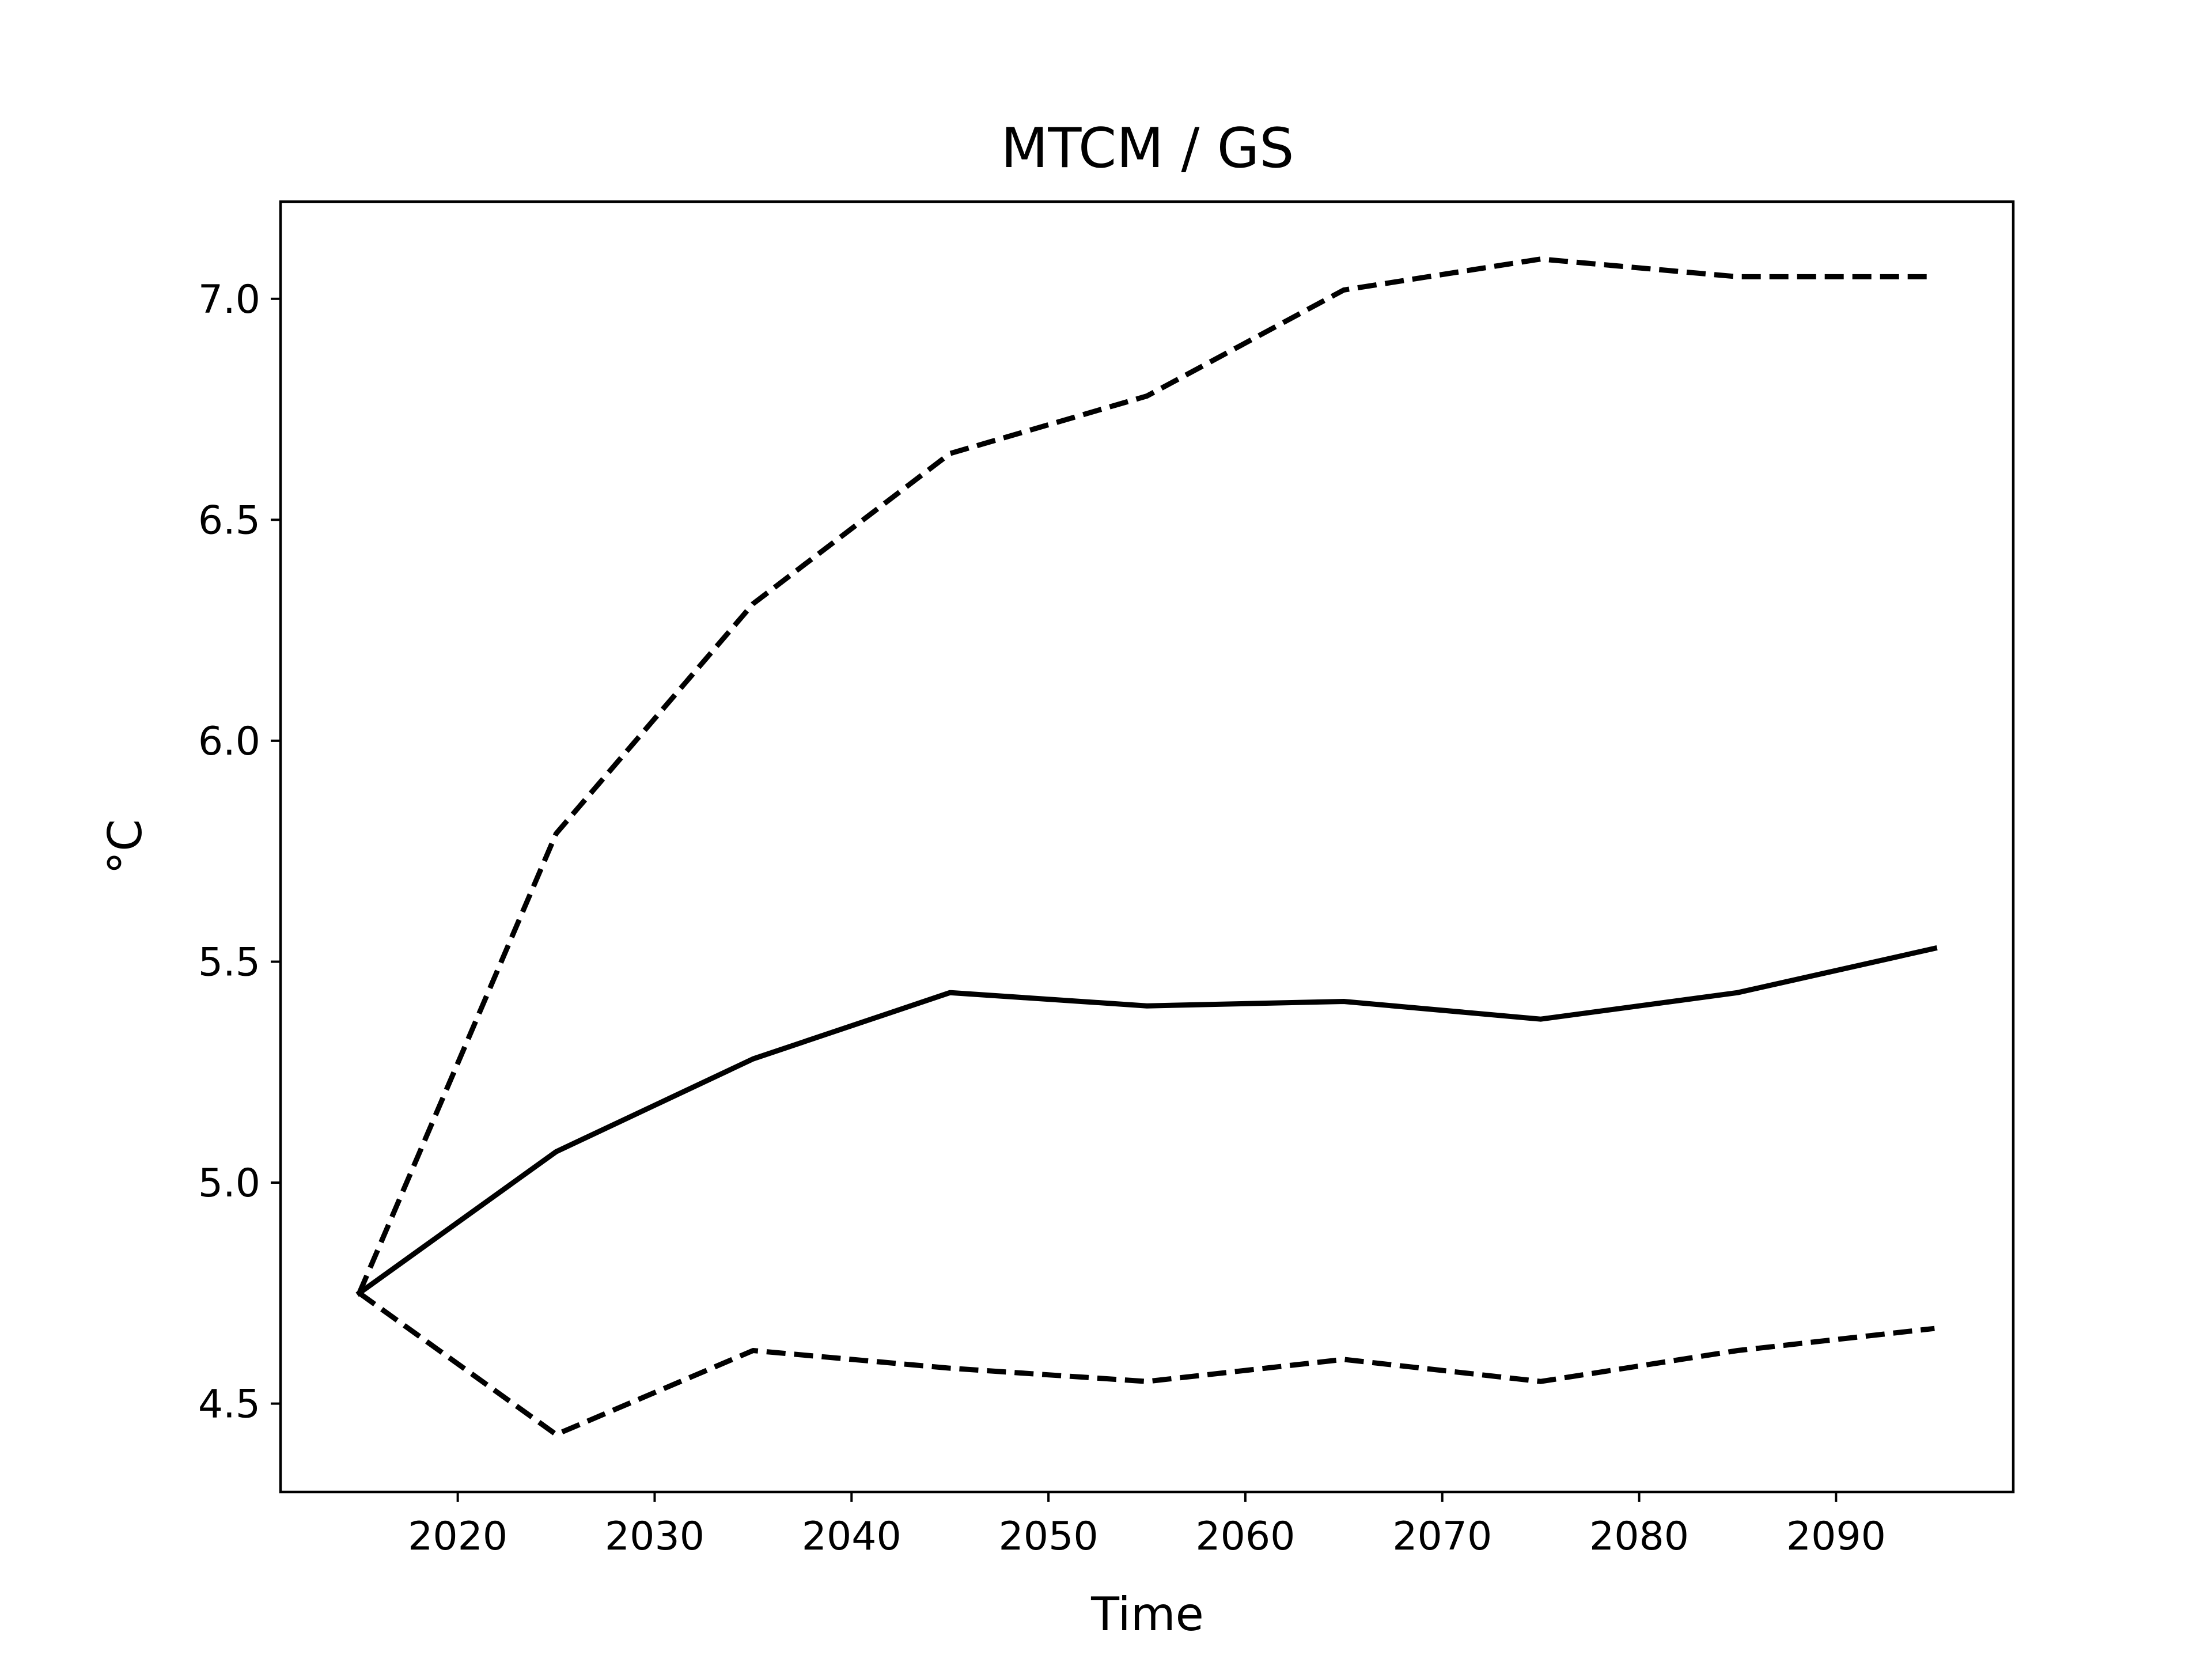 The image size is (2212, 1659). I want to click on x-axis: 2020 2030 2040 2050 2060 2070 2080 2090, so click(1147, 1525).